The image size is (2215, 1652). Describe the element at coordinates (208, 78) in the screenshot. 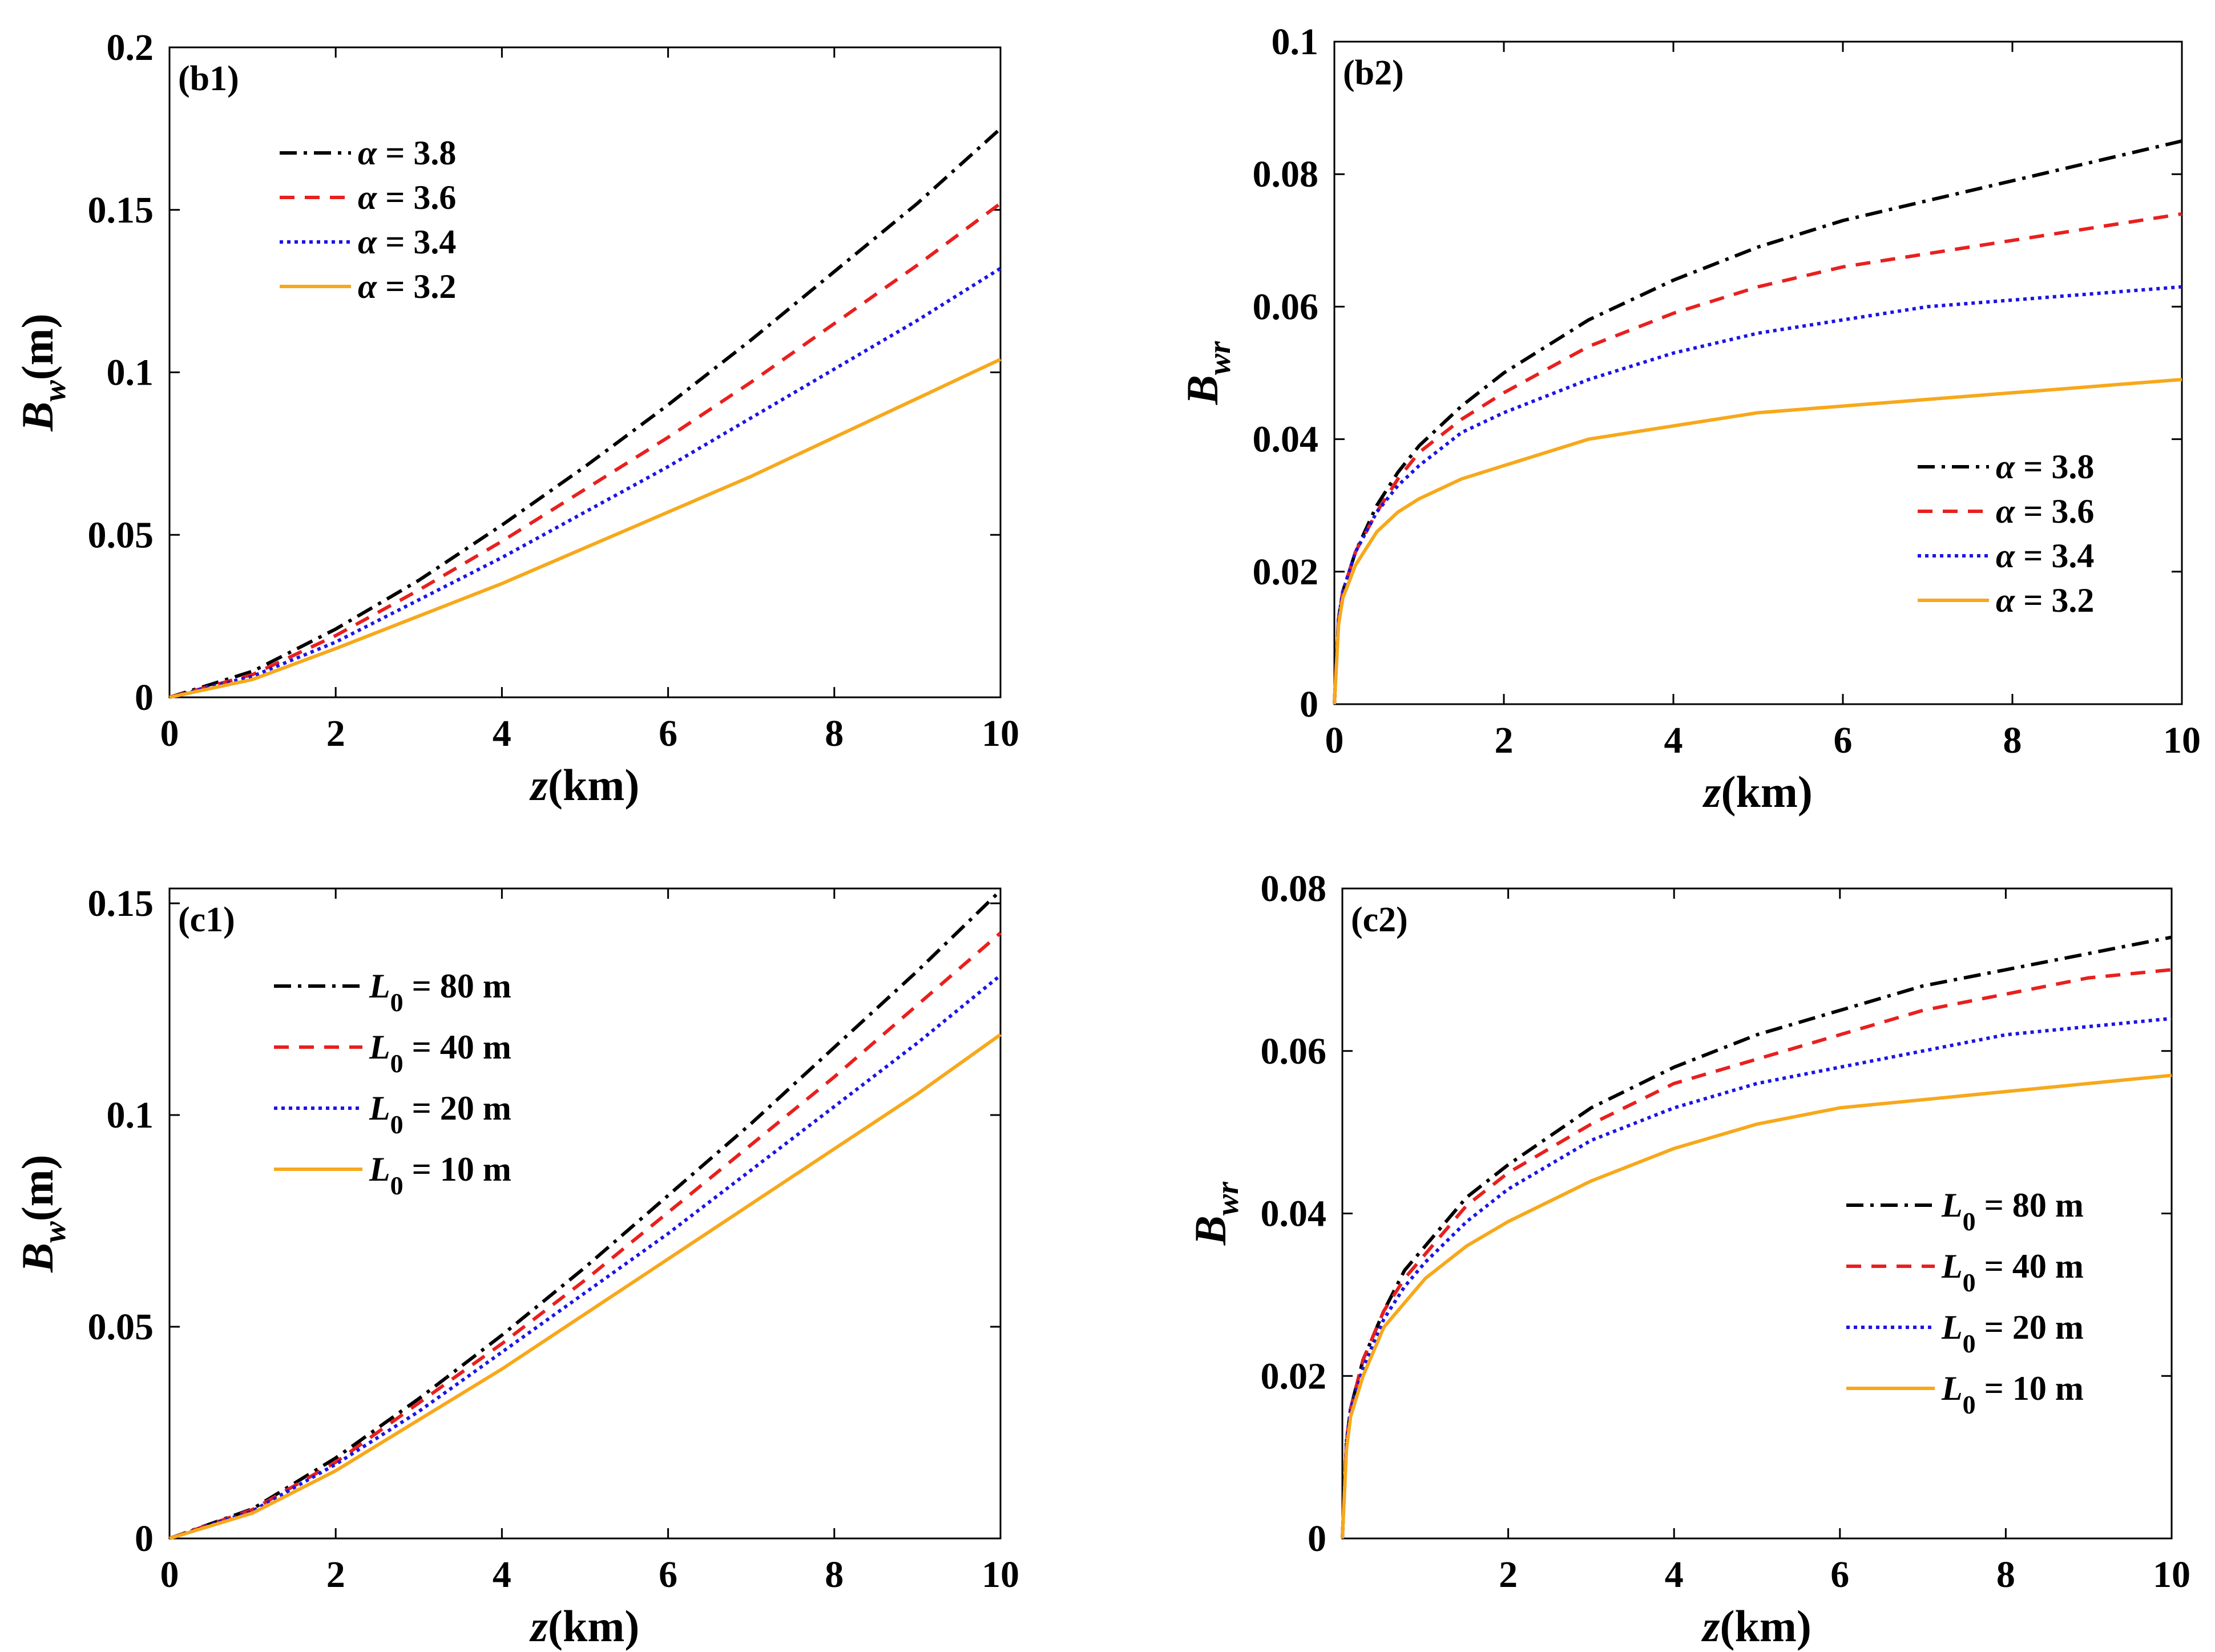

I see `panel-label: (b1)` at that location.